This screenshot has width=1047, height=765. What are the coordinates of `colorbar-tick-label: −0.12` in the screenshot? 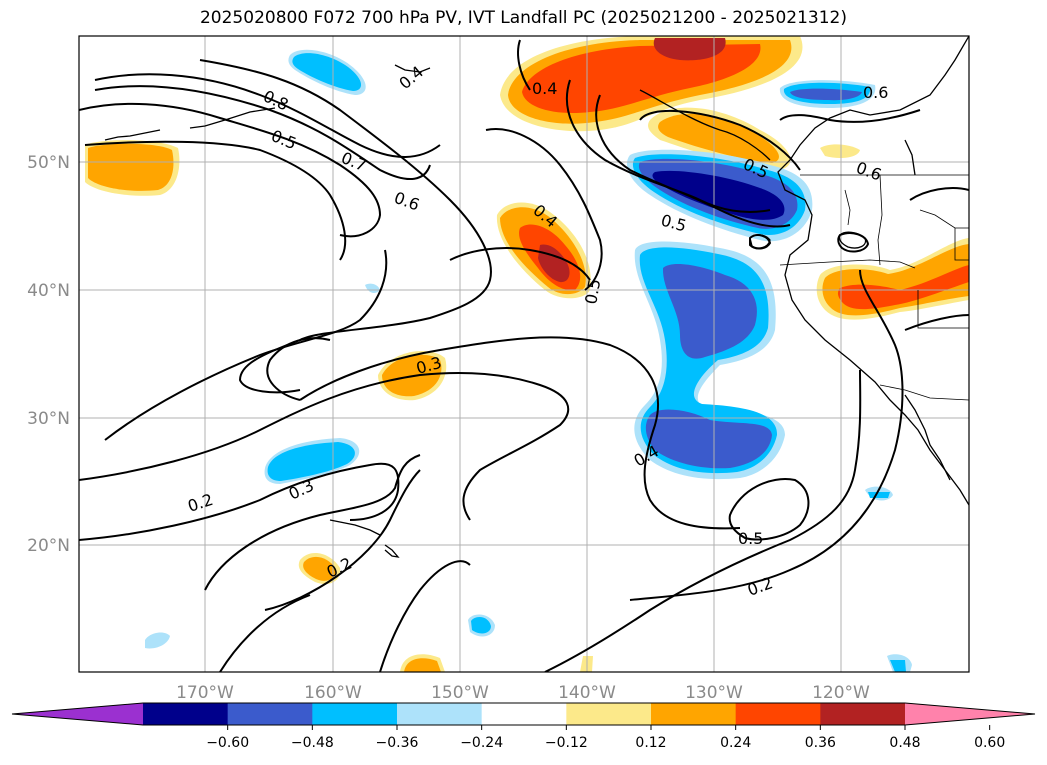 It's located at (566, 743).